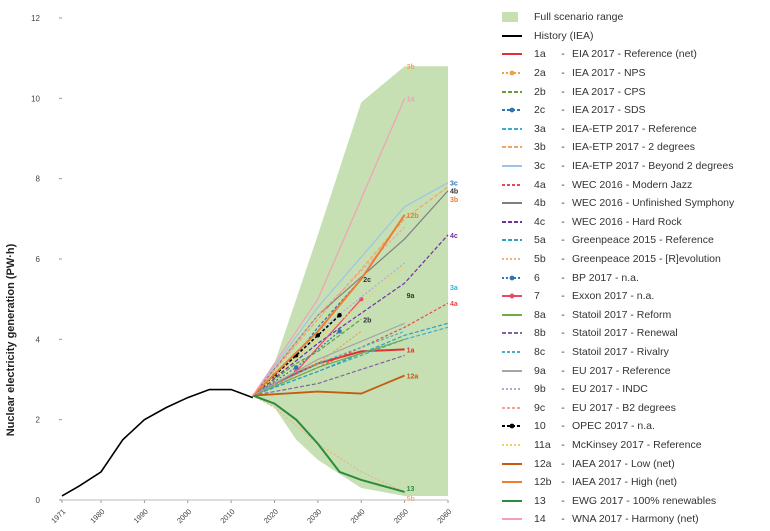 The width and height of the screenshot is (770, 531). What do you see at coordinates (413, 216) in the screenshot?
I see `series-end-label: 12b` at bounding box center [413, 216].